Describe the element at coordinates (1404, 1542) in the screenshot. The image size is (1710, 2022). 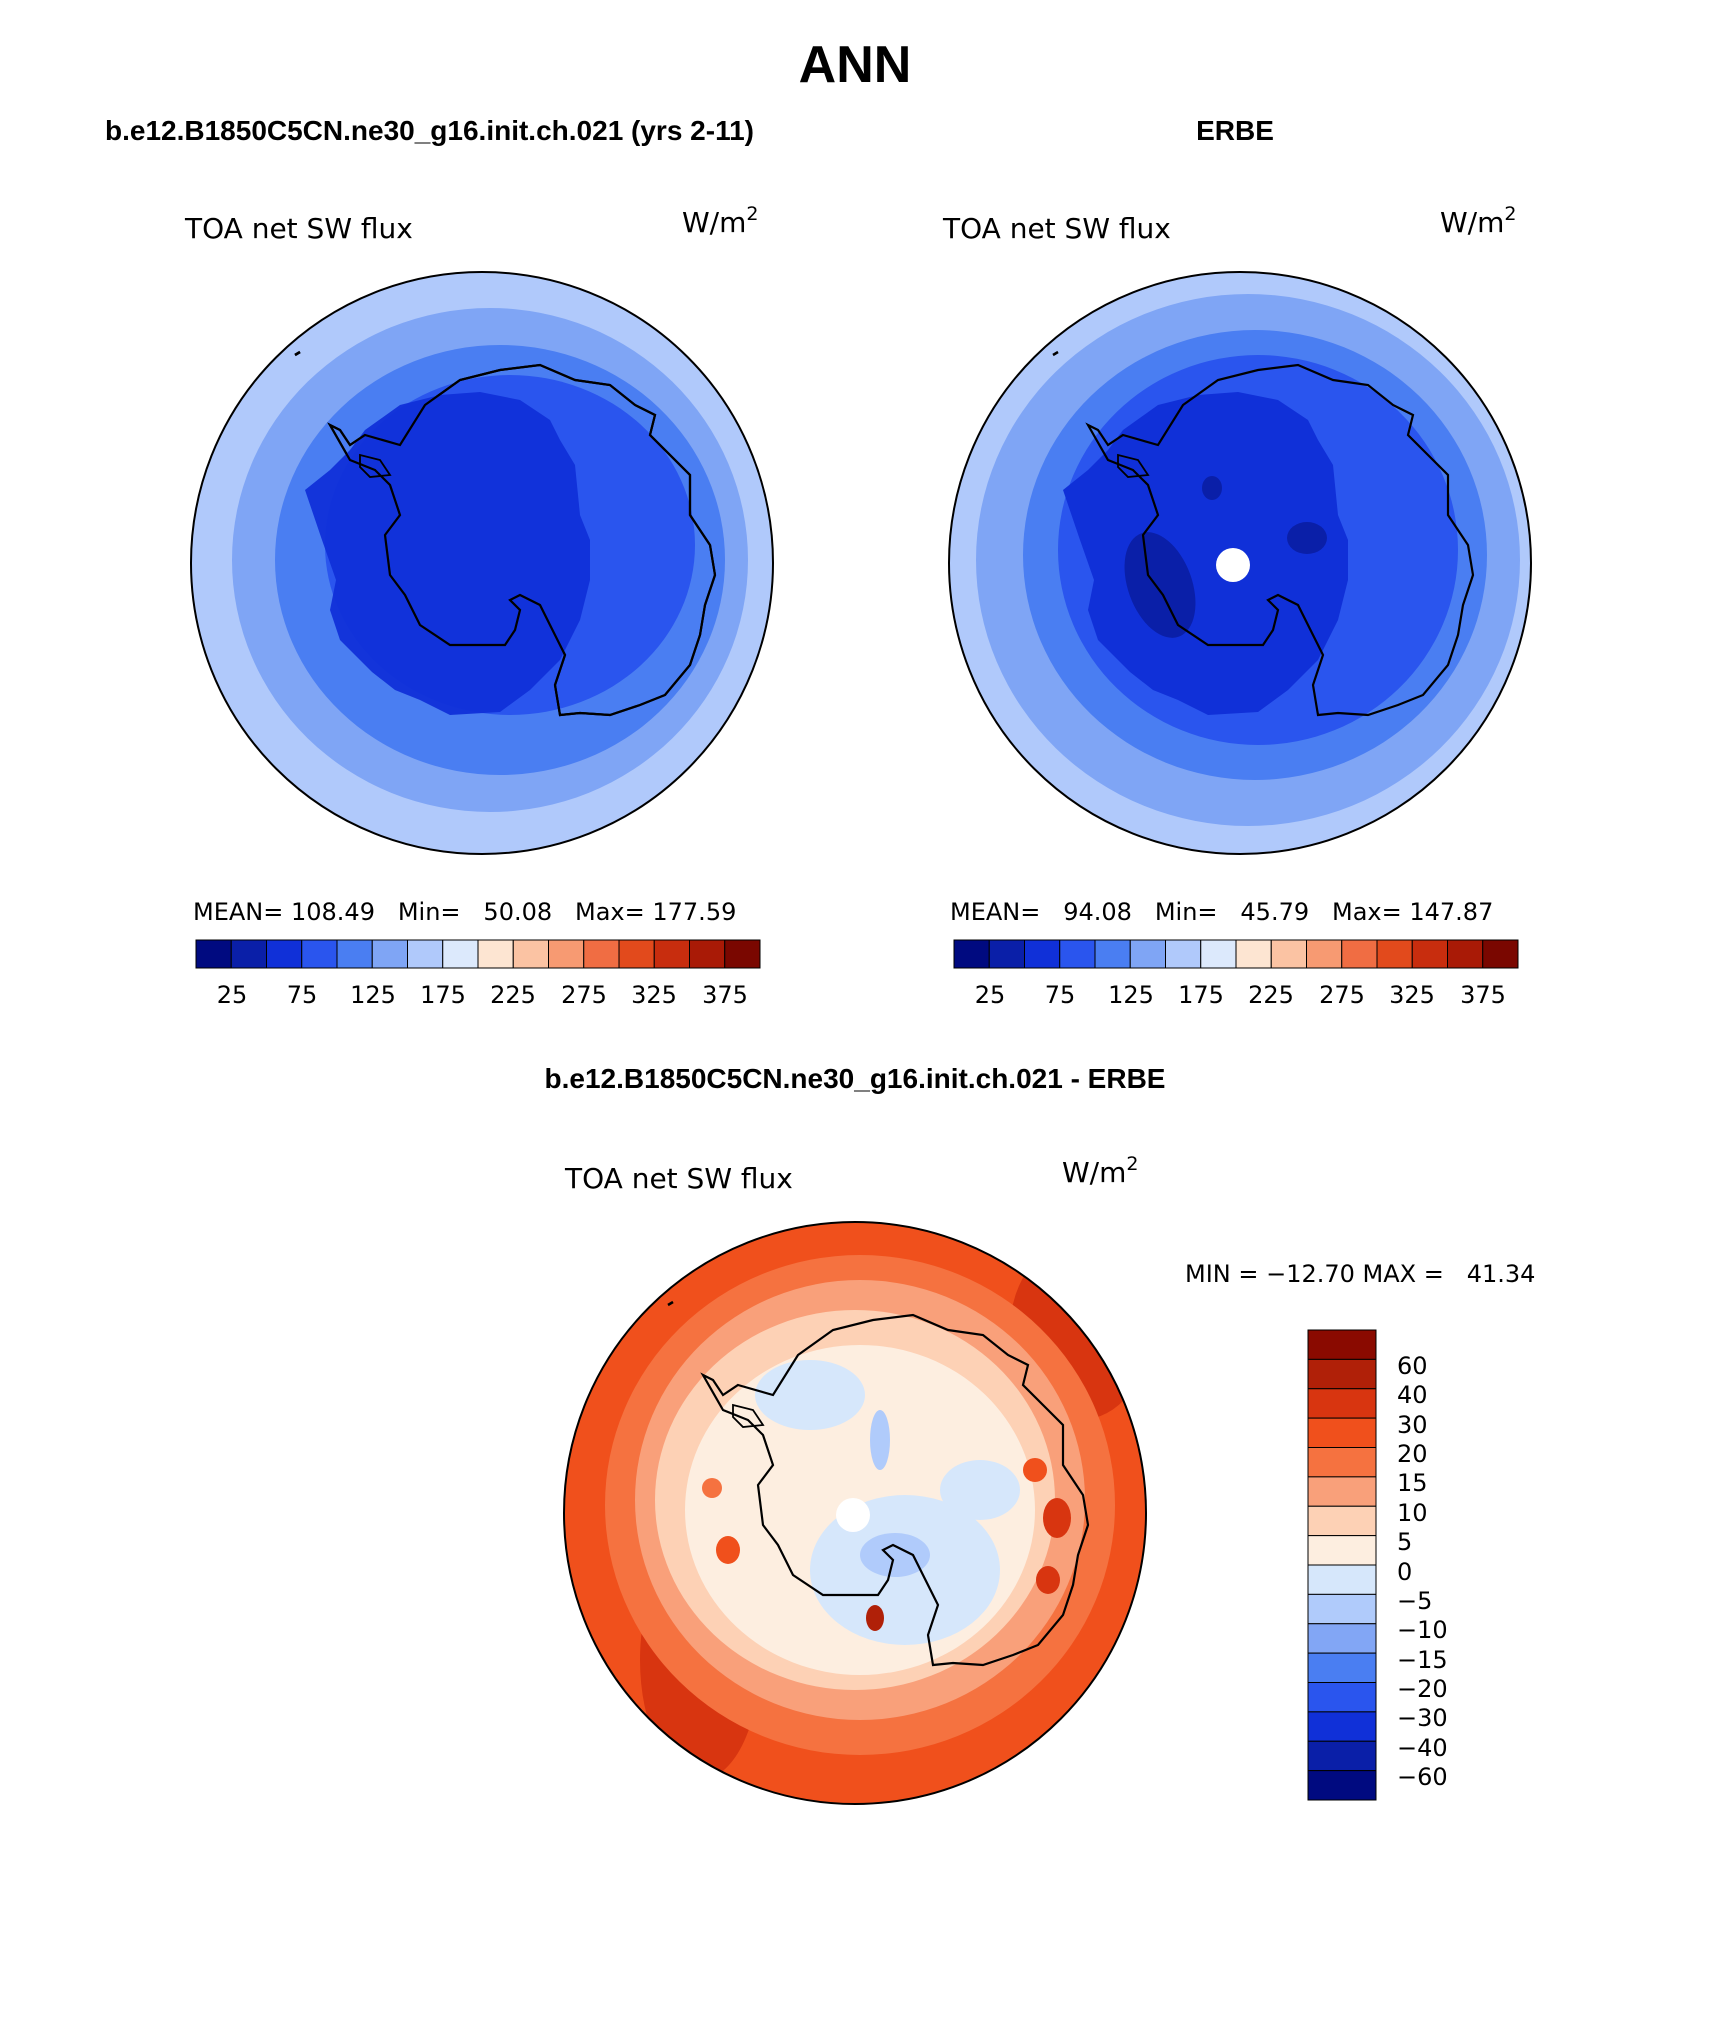
I see `colorbar-label: 5` at that location.